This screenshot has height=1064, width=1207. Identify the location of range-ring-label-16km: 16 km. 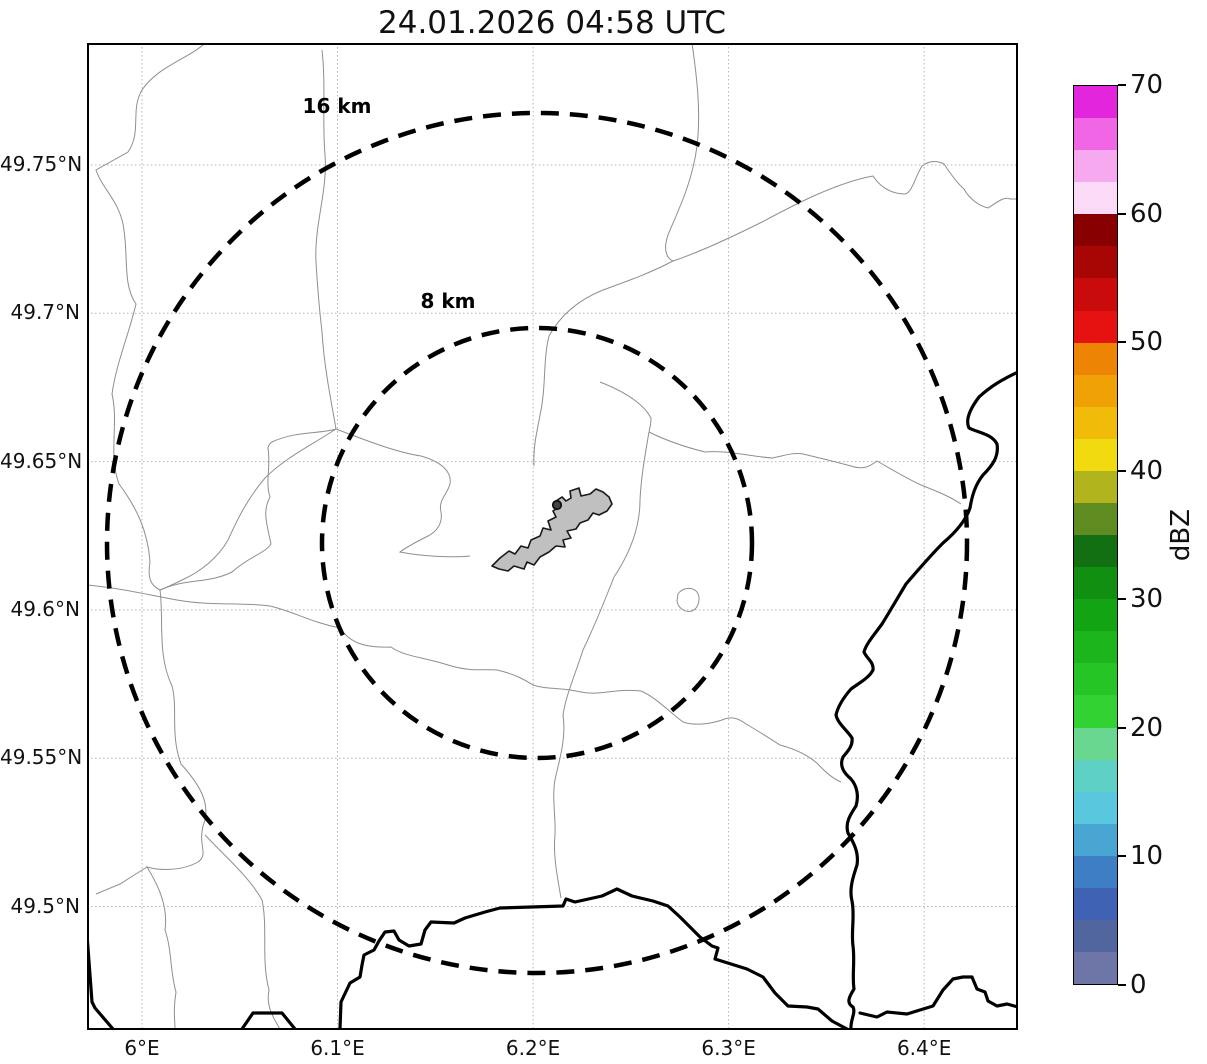
(337, 106).